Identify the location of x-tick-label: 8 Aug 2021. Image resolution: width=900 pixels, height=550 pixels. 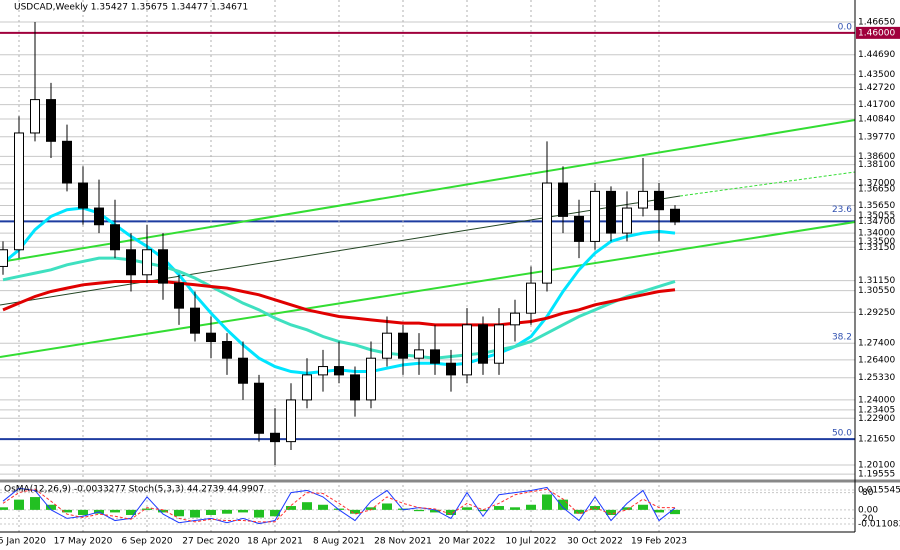
(339, 542).